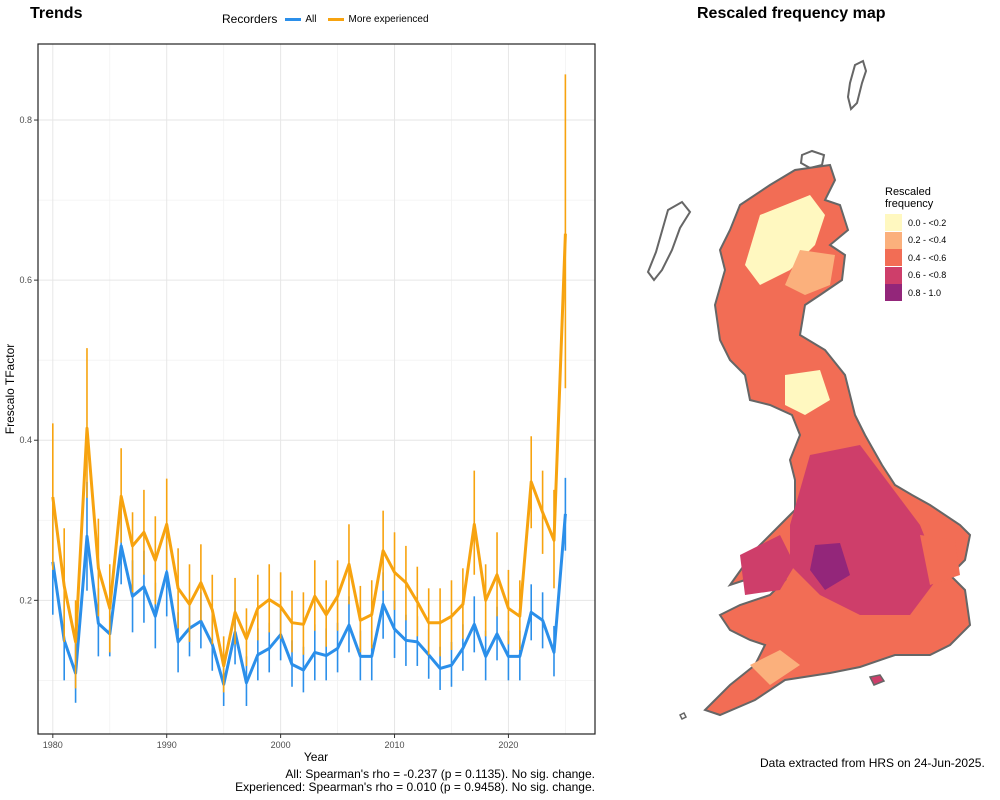 The image size is (1000, 800). I want to click on map-legend-row: 0.2 - <0.4, so click(916, 240).